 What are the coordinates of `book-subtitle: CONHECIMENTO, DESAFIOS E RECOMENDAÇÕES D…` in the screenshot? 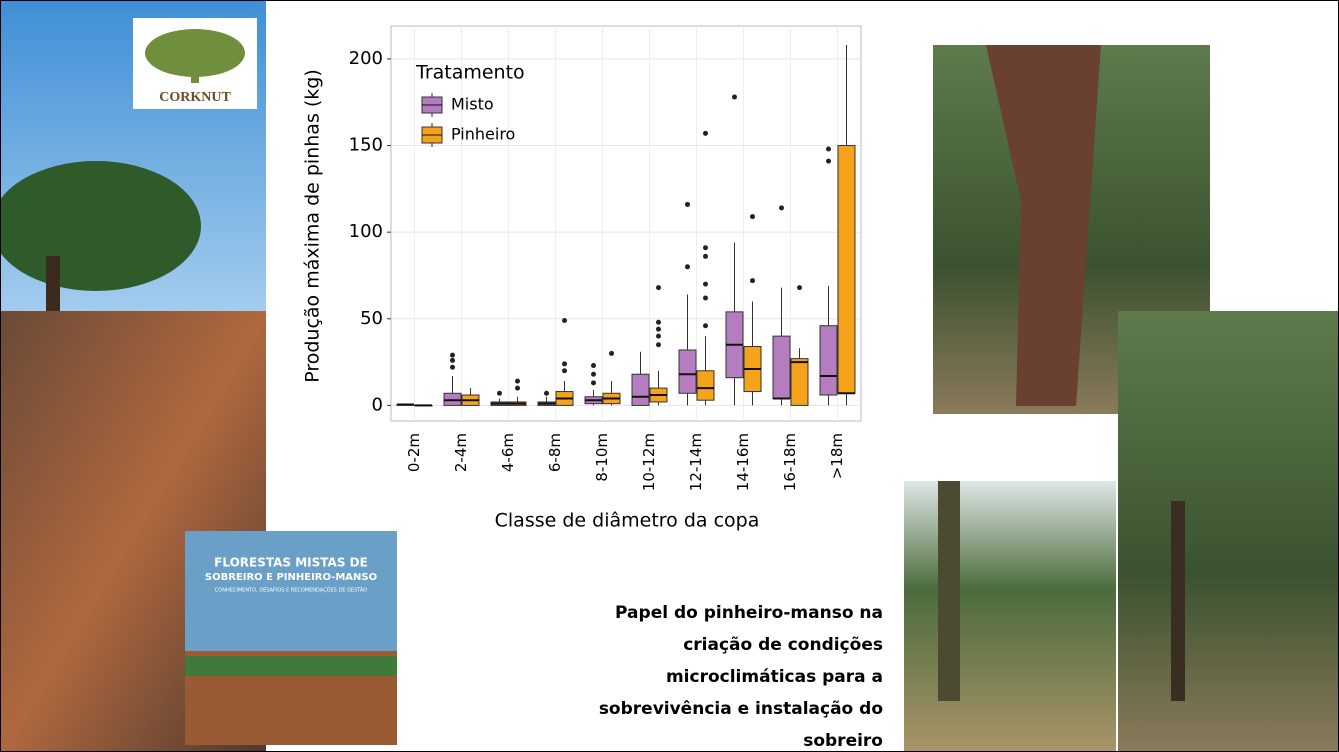 It's located at (291, 590).